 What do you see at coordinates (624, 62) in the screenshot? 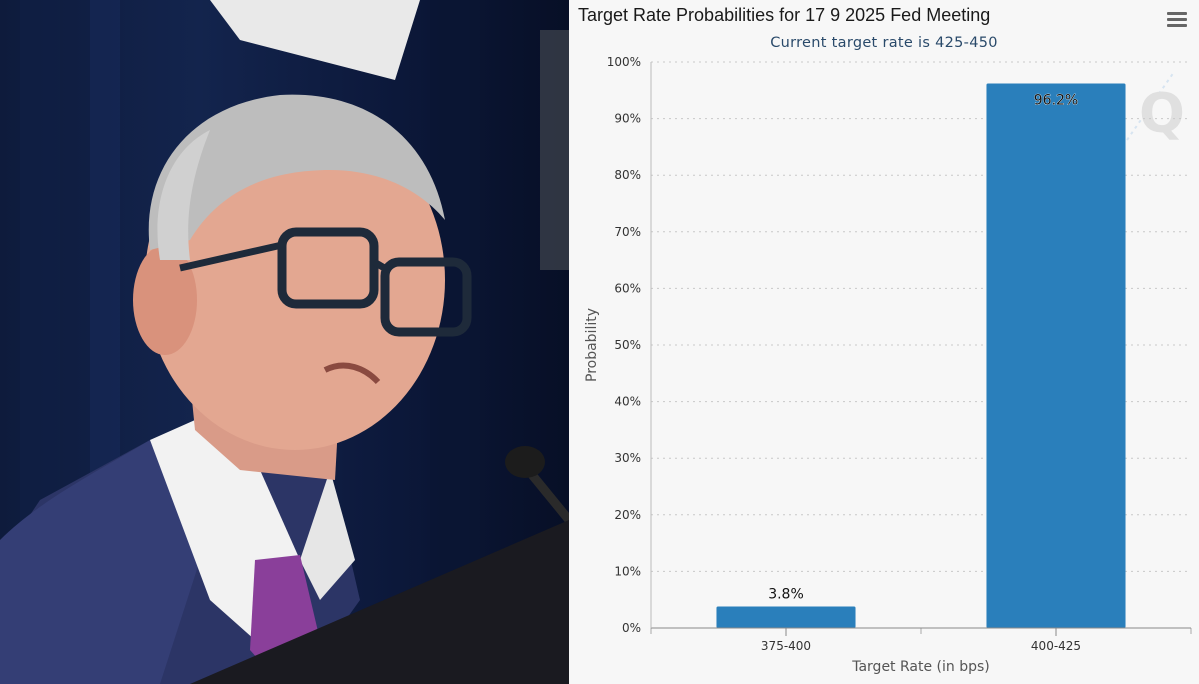
I see `y-tick-label: 100%` at bounding box center [624, 62].